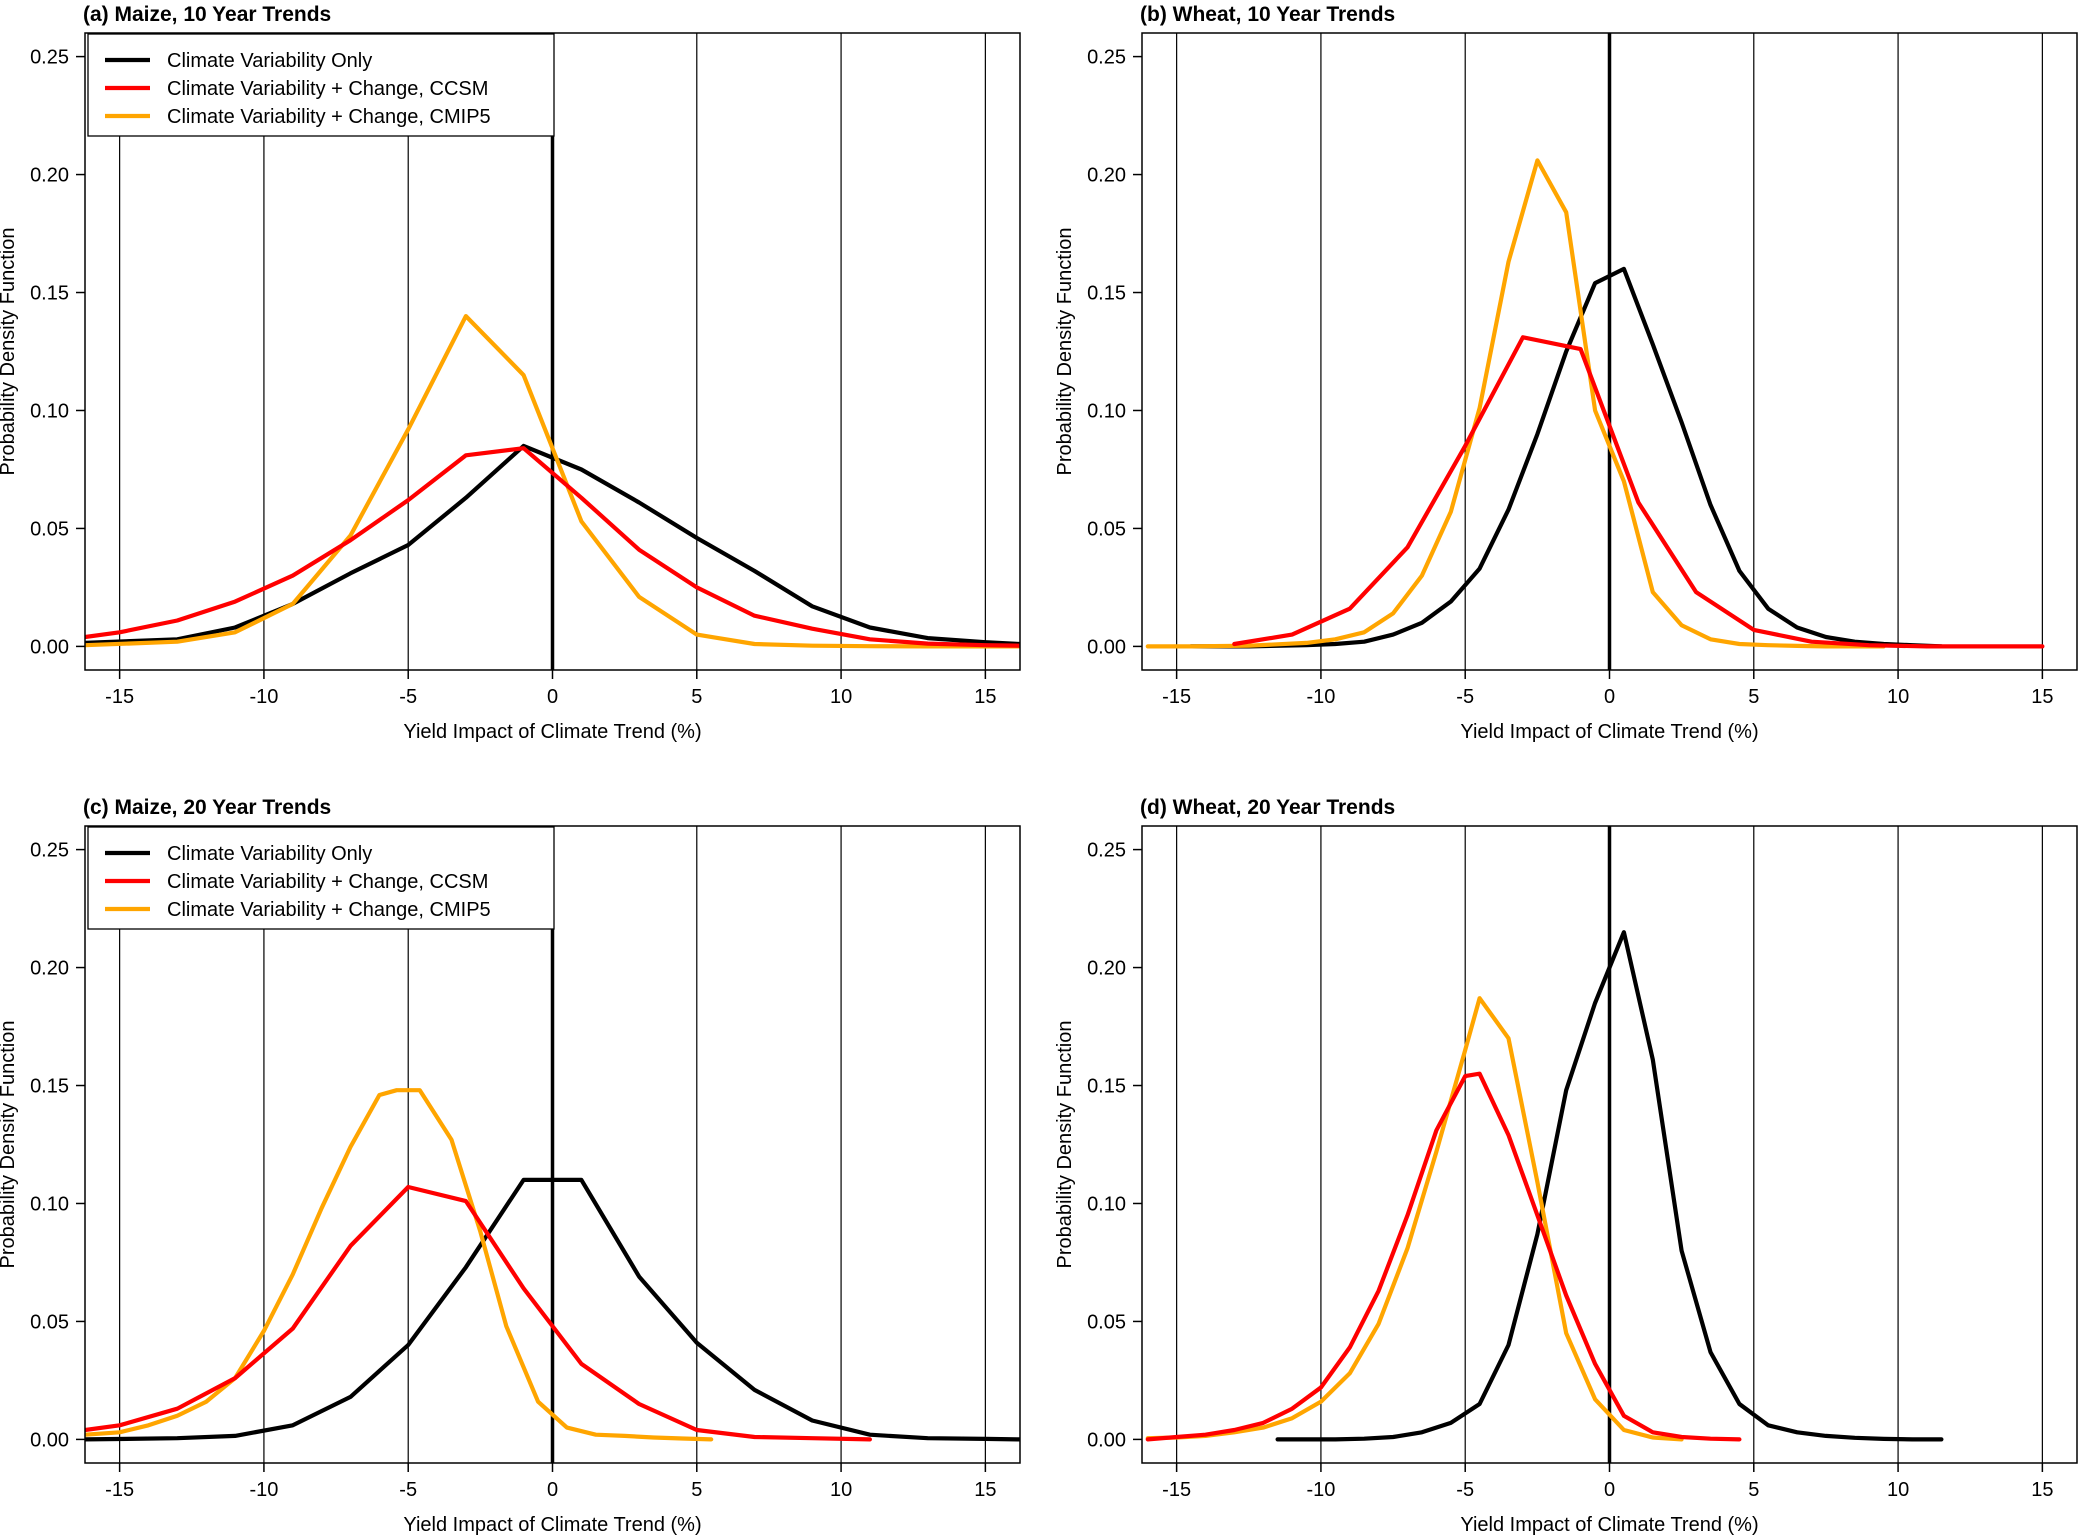 This screenshot has height=1538, width=2080. What do you see at coordinates (207, 14) in the screenshot?
I see `panel-title: (a) Maize, 10 Year Trends` at bounding box center [207, 14].